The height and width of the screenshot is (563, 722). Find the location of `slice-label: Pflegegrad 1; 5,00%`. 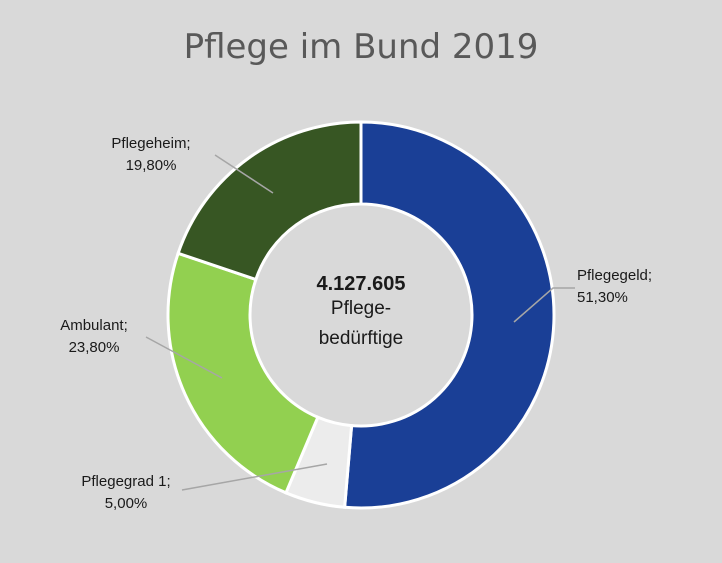

slice-label: Pflegegrad 1; 5,00% is located at coordinates (125, 492).